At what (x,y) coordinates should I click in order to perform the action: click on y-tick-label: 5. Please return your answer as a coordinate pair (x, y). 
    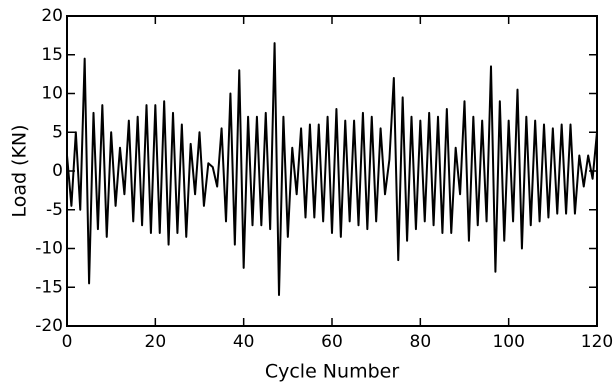
    Looking at the image, I should click on (57, 132).